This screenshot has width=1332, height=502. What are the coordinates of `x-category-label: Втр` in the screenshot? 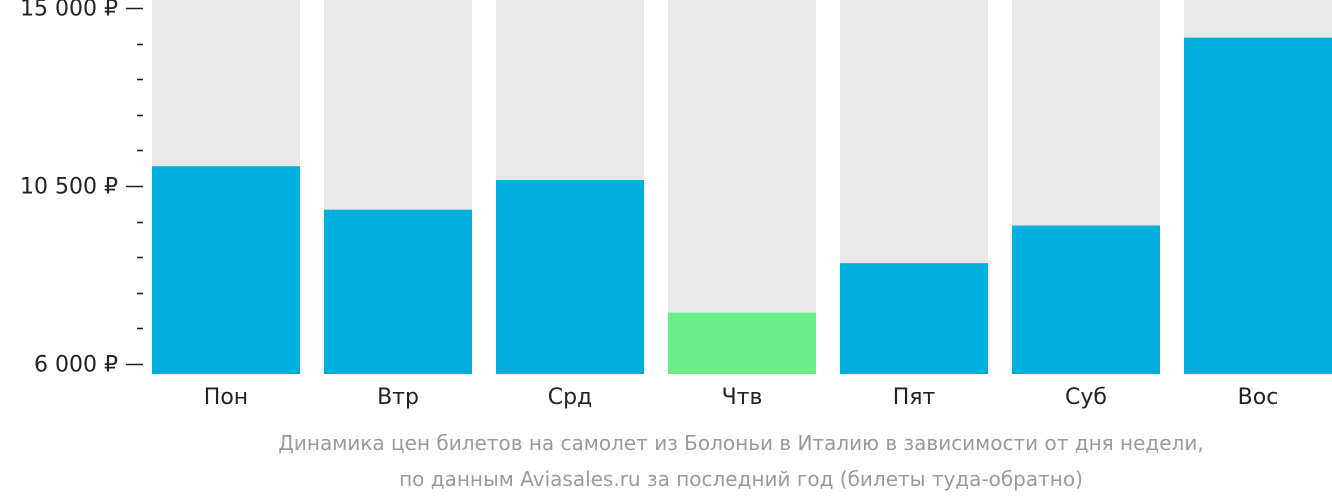 It's located at (398, 397).